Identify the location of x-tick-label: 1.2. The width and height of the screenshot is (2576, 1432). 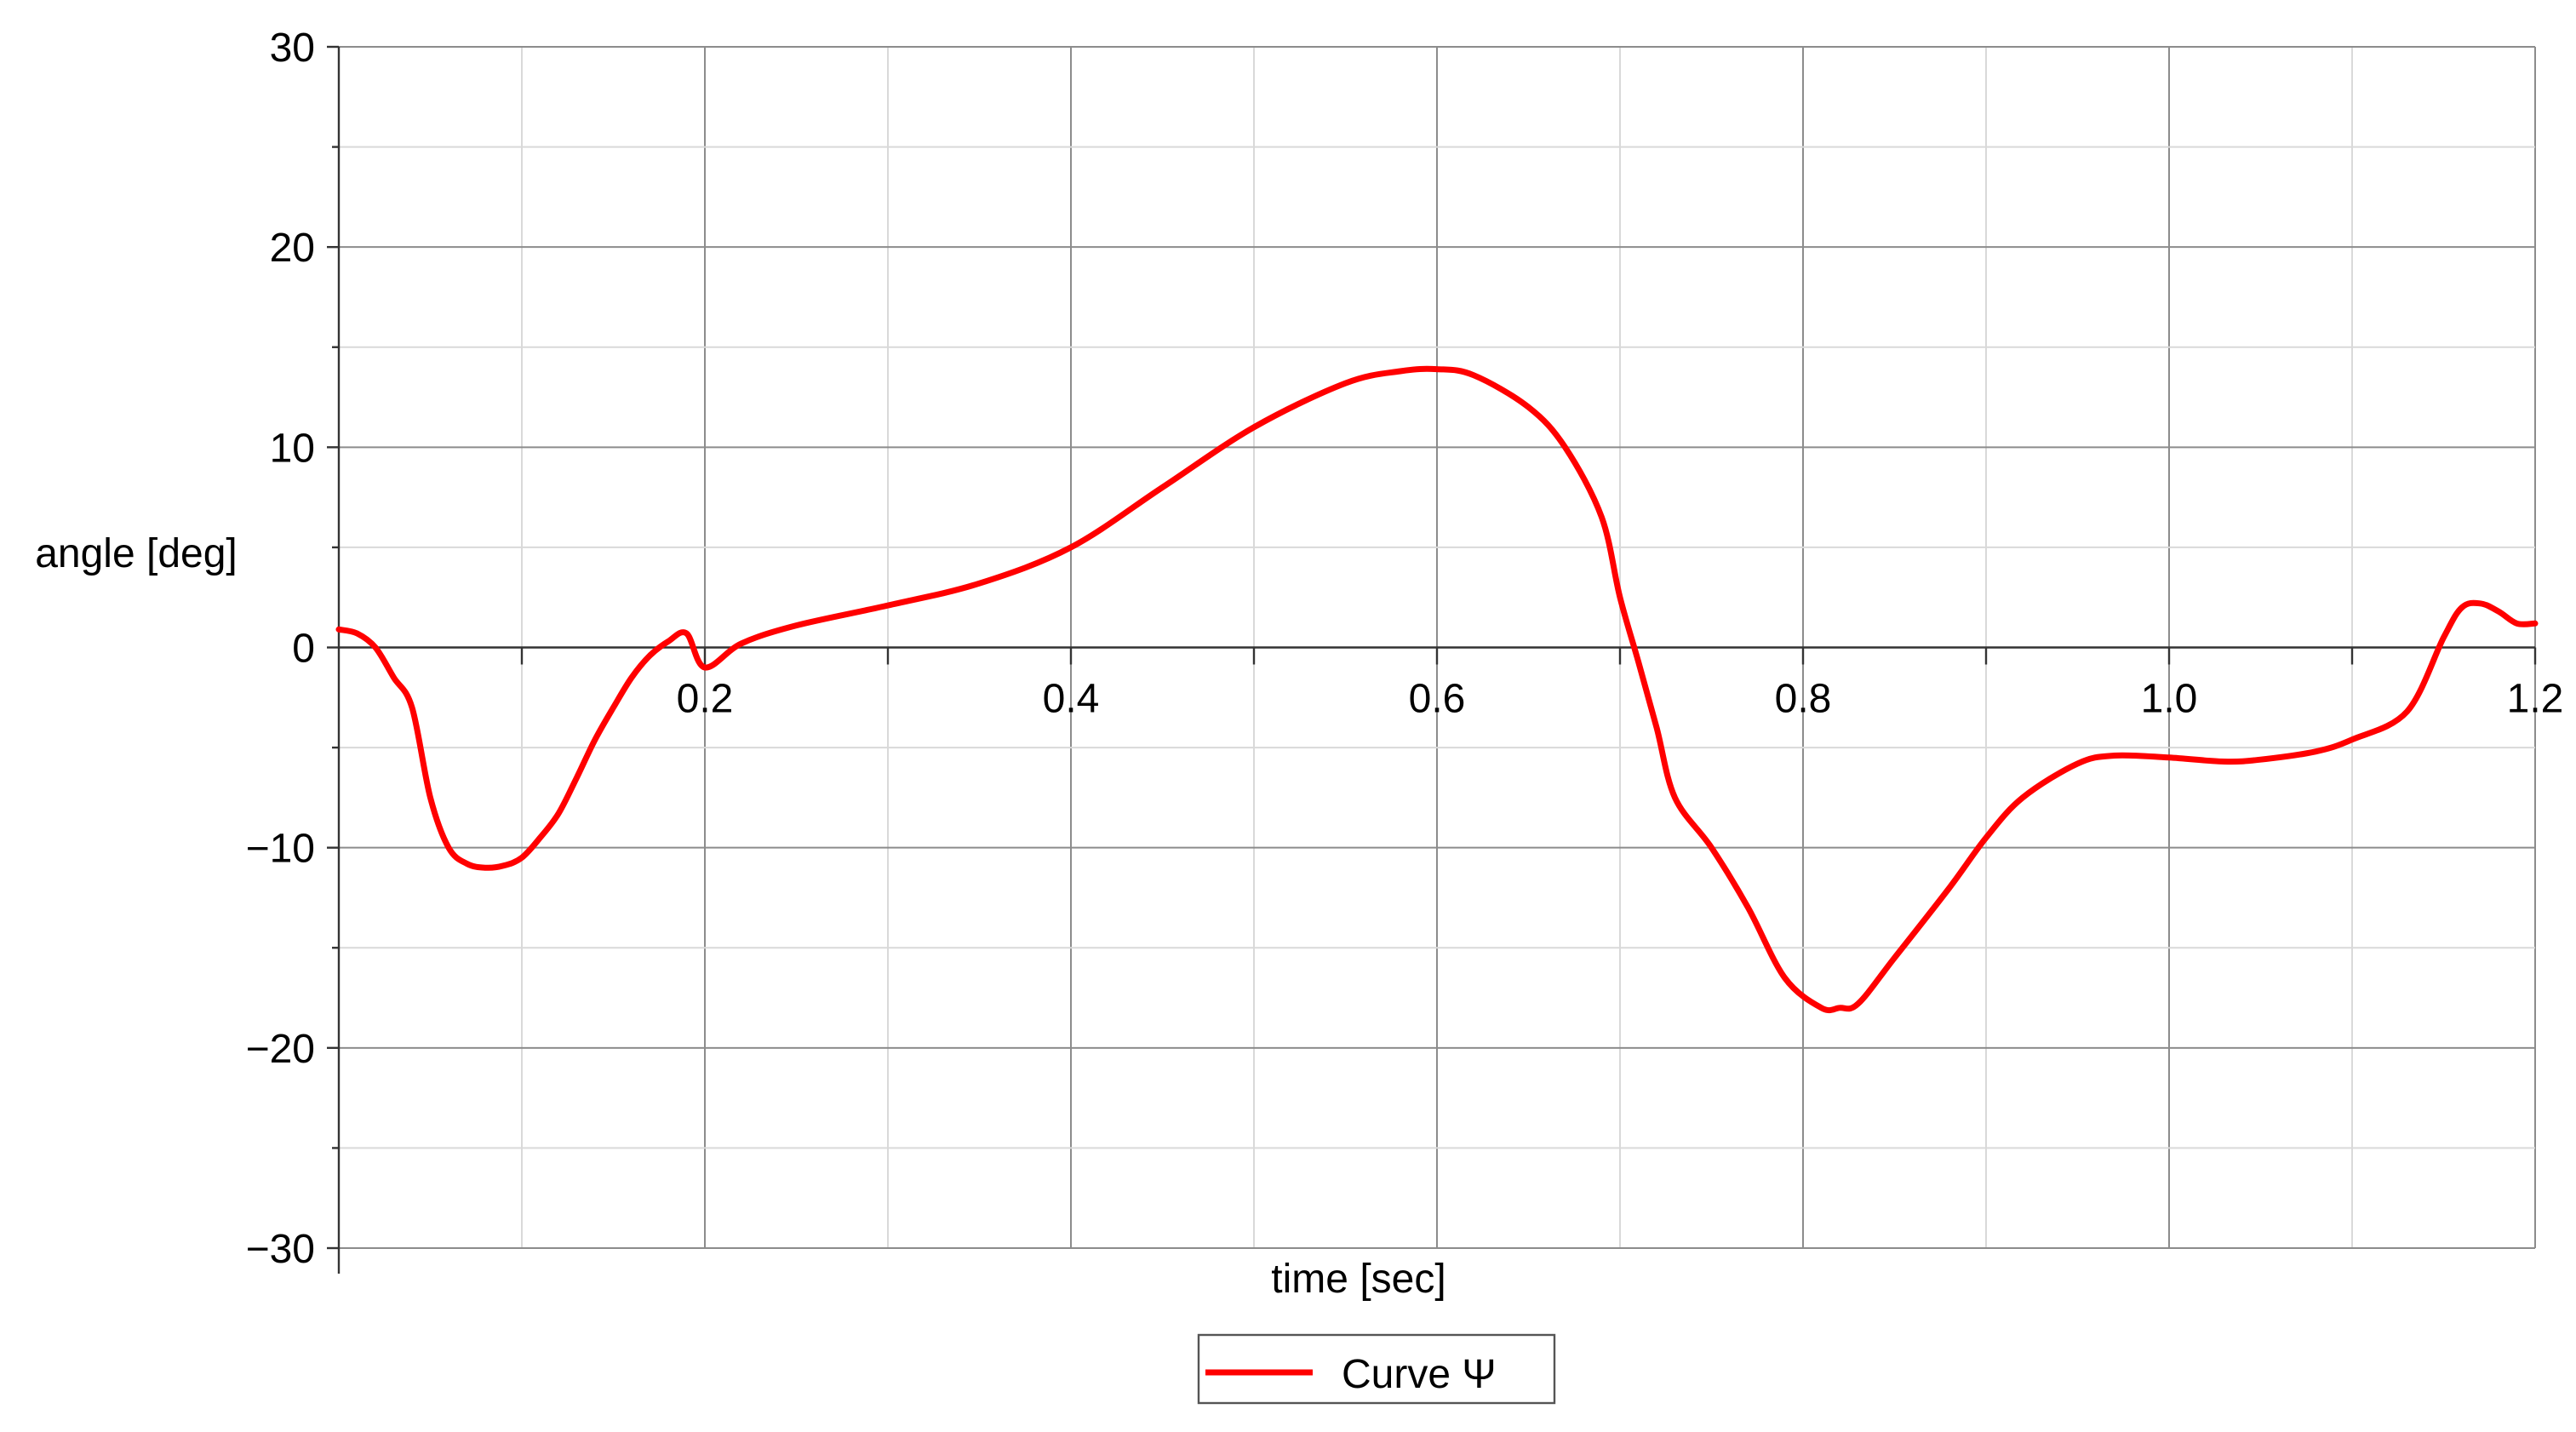
(2535, 699).